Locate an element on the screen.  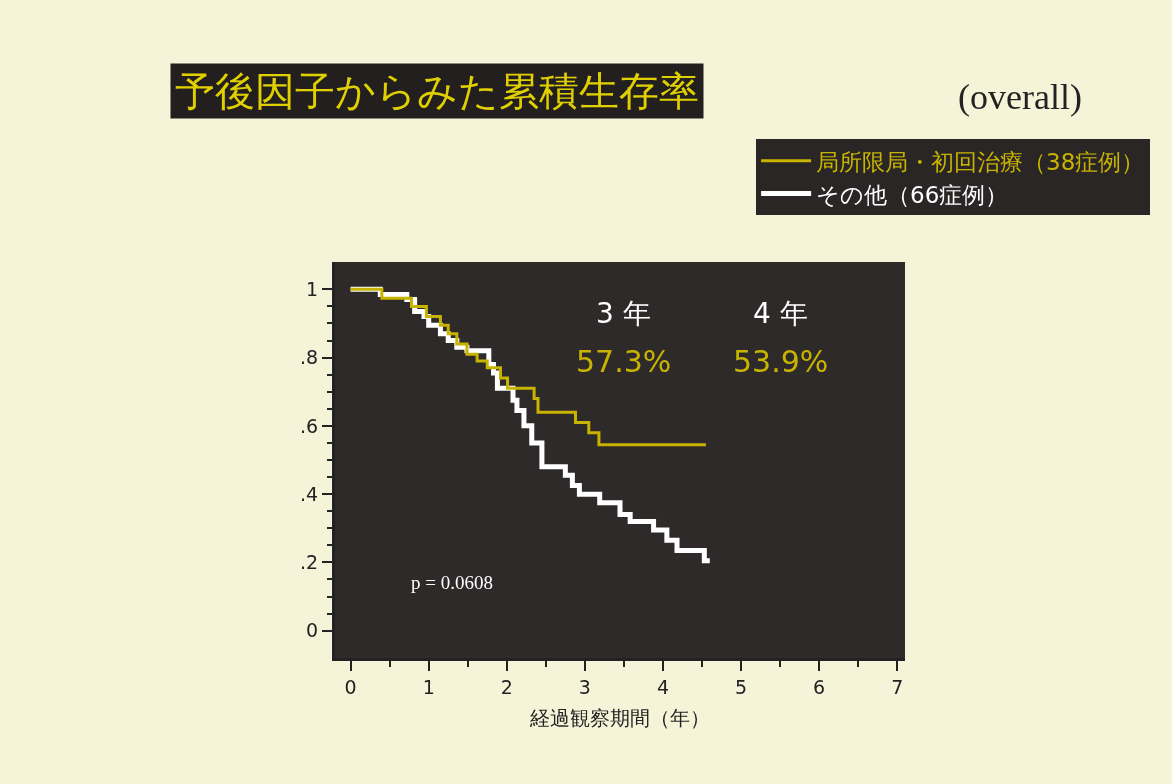
x-tick-label: 6 is located at coordinates (819, 686).